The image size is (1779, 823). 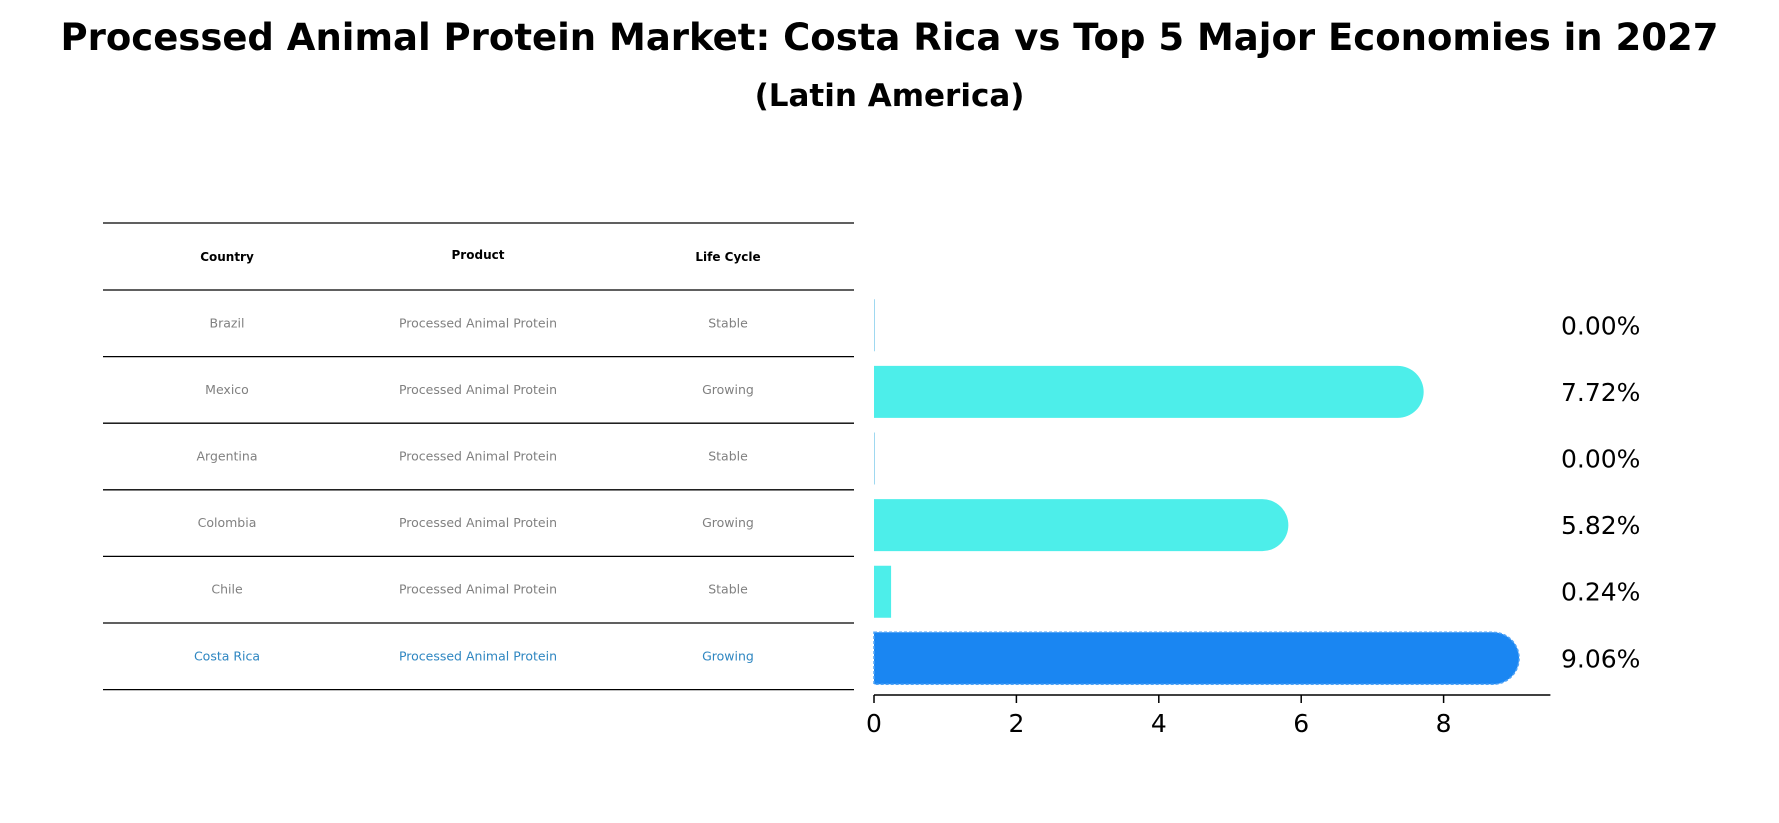 What do you see at coordinates (727, 257) in the screenshot?
I see `table-header-life-cycle: Life Cycle` at bounding box center [727, 257].